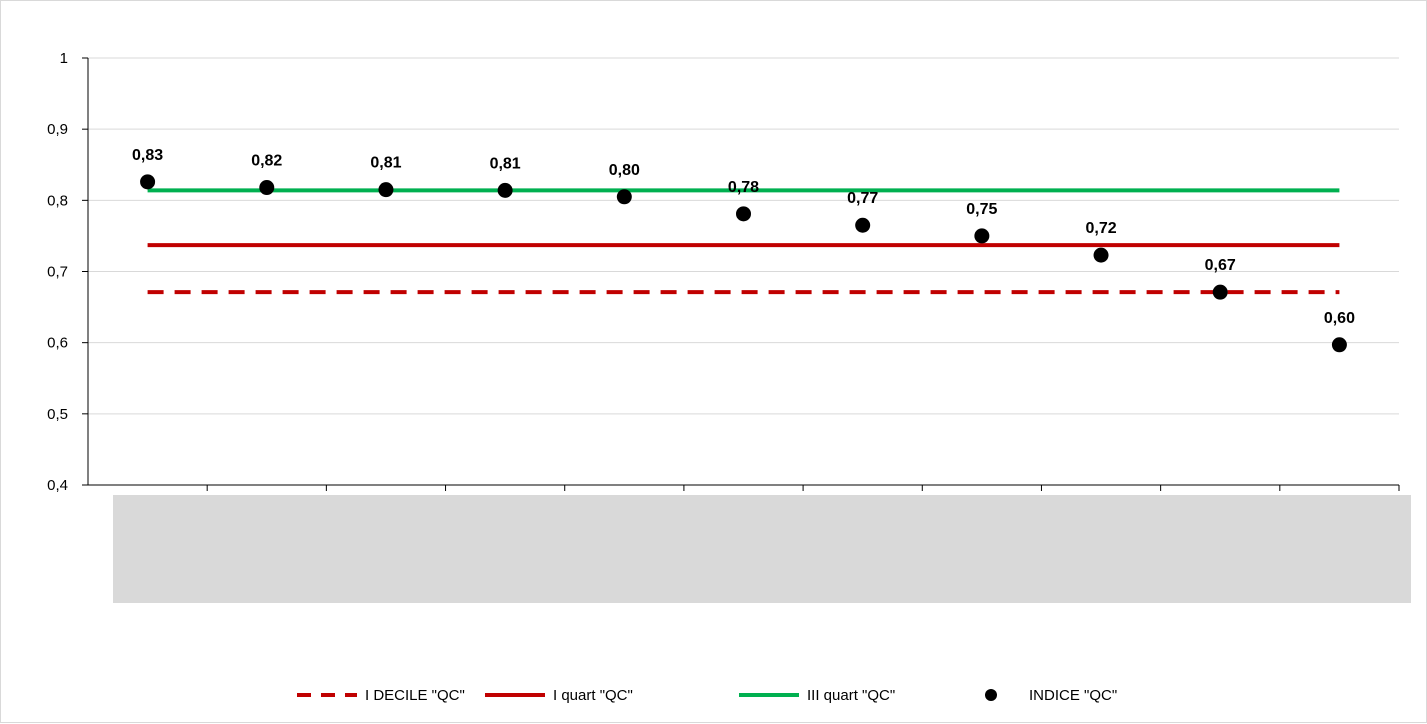  Describe the element at coordinates (57, 272) in the screenshot. I see `y-tick-label: 0,7` at that location.